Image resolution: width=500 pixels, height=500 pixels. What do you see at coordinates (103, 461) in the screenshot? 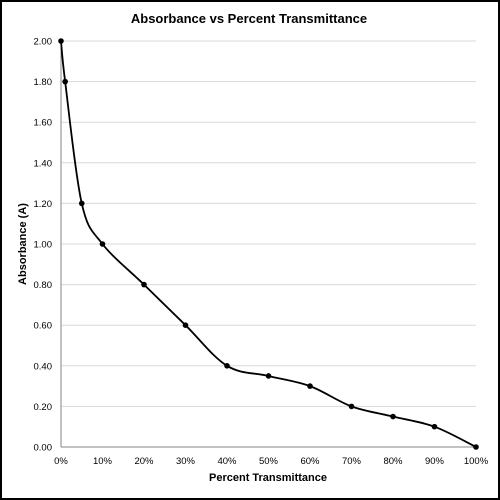
I see `x-tick-label: 10%` at bounding box center [103, 461].